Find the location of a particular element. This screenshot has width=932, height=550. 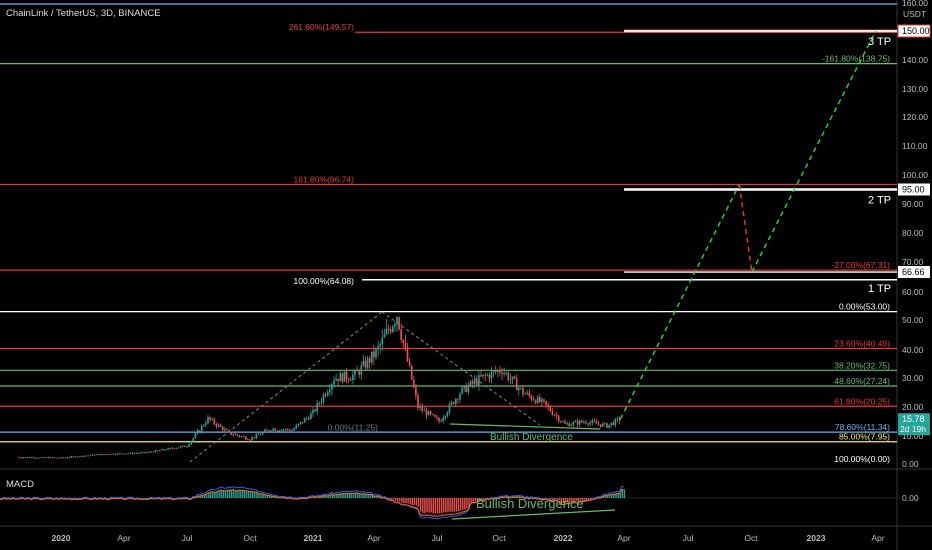

y-tick-label: 80.00 is located at coordinates (913, 233).